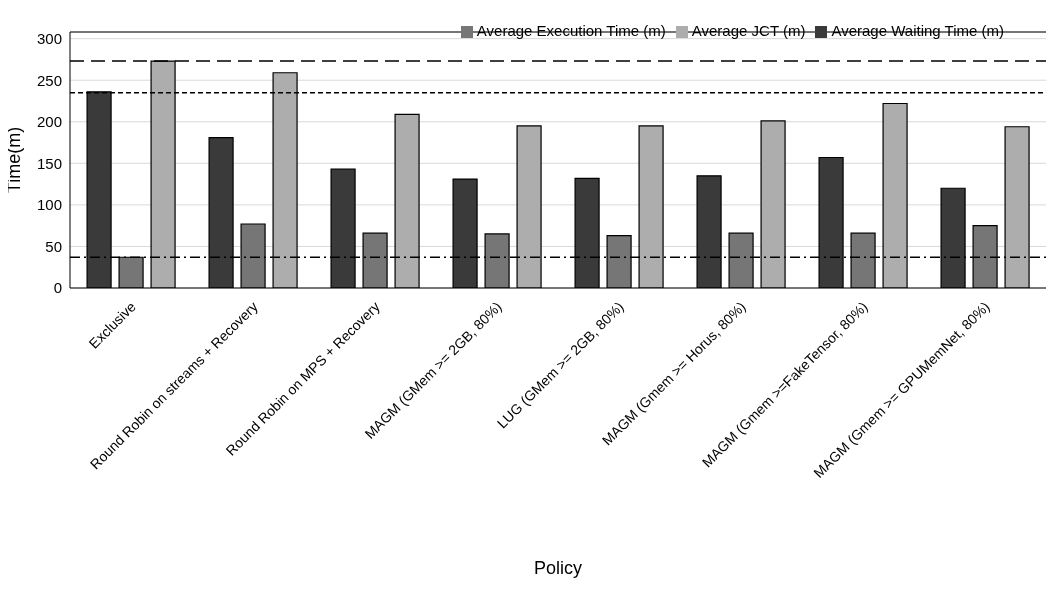  Describe the element at coordinates (558, 568) in the screenshot. I see `x-axis-title: Policy` at that location.